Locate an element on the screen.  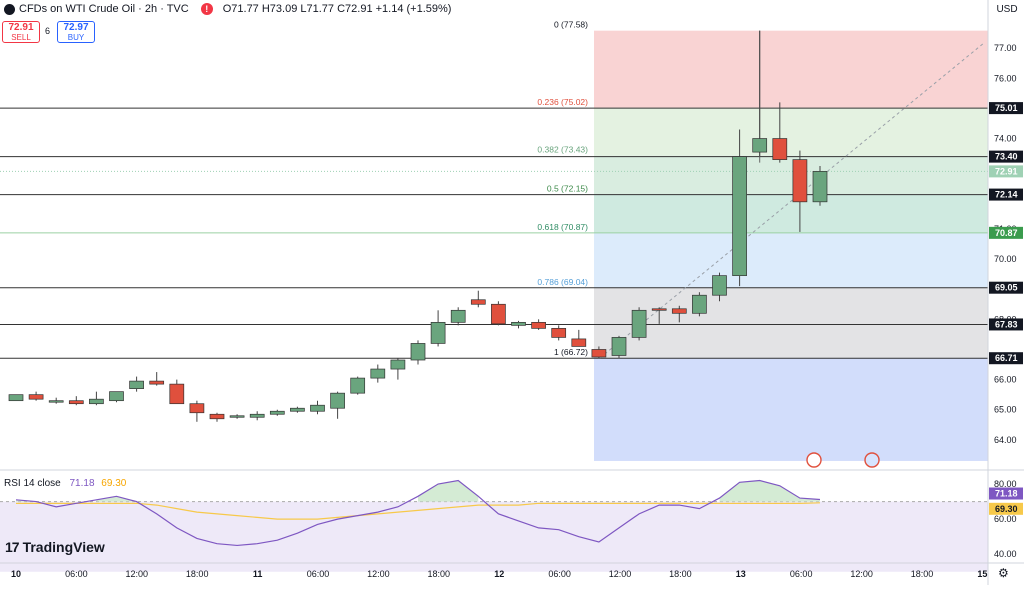
rsi-legend: RSI 14 close 71.18 69.30 is located at coordinates (65, 483).